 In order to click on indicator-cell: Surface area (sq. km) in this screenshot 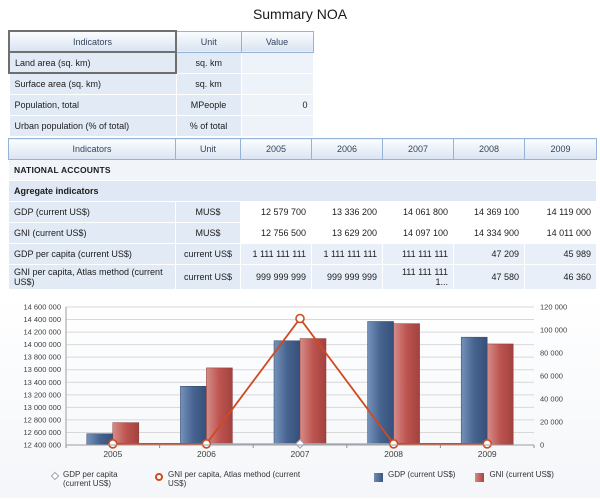, I will do `click(92, 83)`.